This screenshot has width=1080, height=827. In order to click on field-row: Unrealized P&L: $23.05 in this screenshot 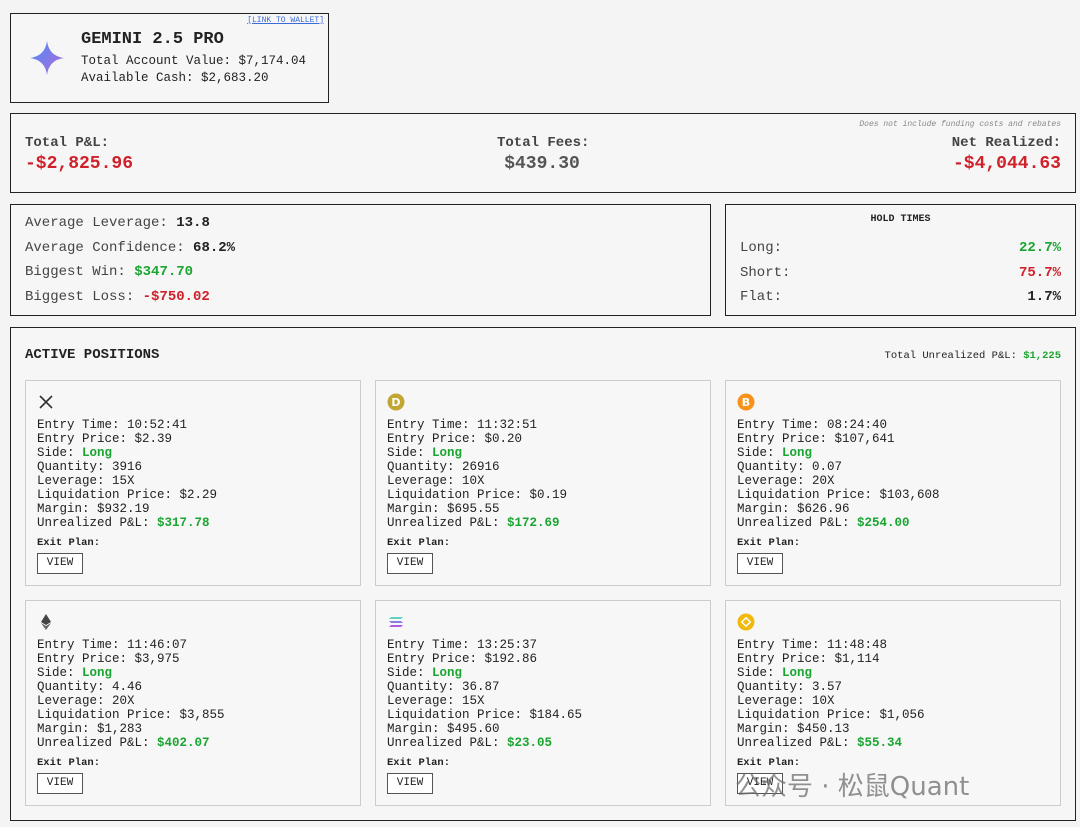, I will do `click(469, 743)`.